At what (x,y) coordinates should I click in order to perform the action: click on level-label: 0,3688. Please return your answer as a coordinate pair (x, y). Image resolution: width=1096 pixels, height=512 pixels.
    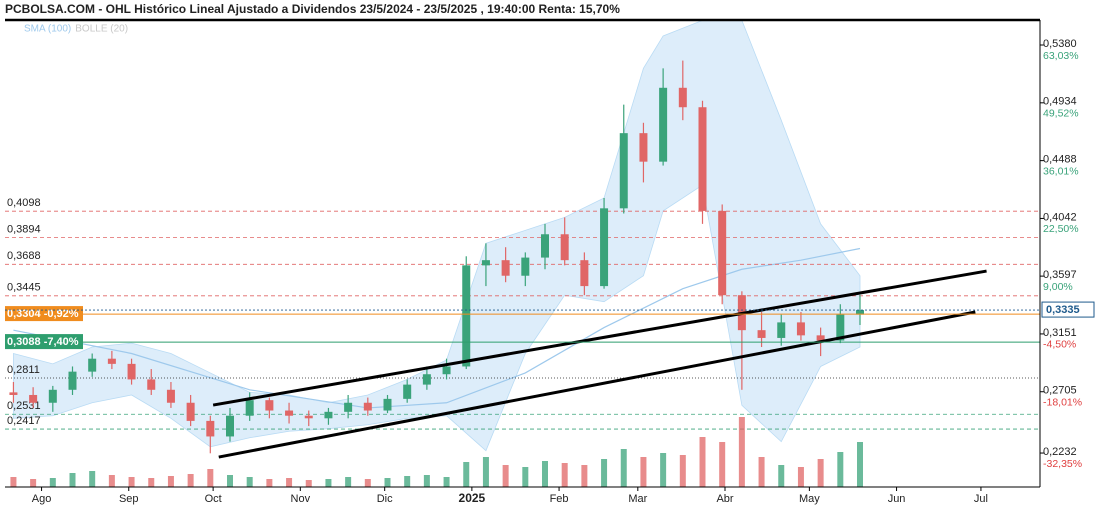
    Looking at the image, I should click on (24, 256).